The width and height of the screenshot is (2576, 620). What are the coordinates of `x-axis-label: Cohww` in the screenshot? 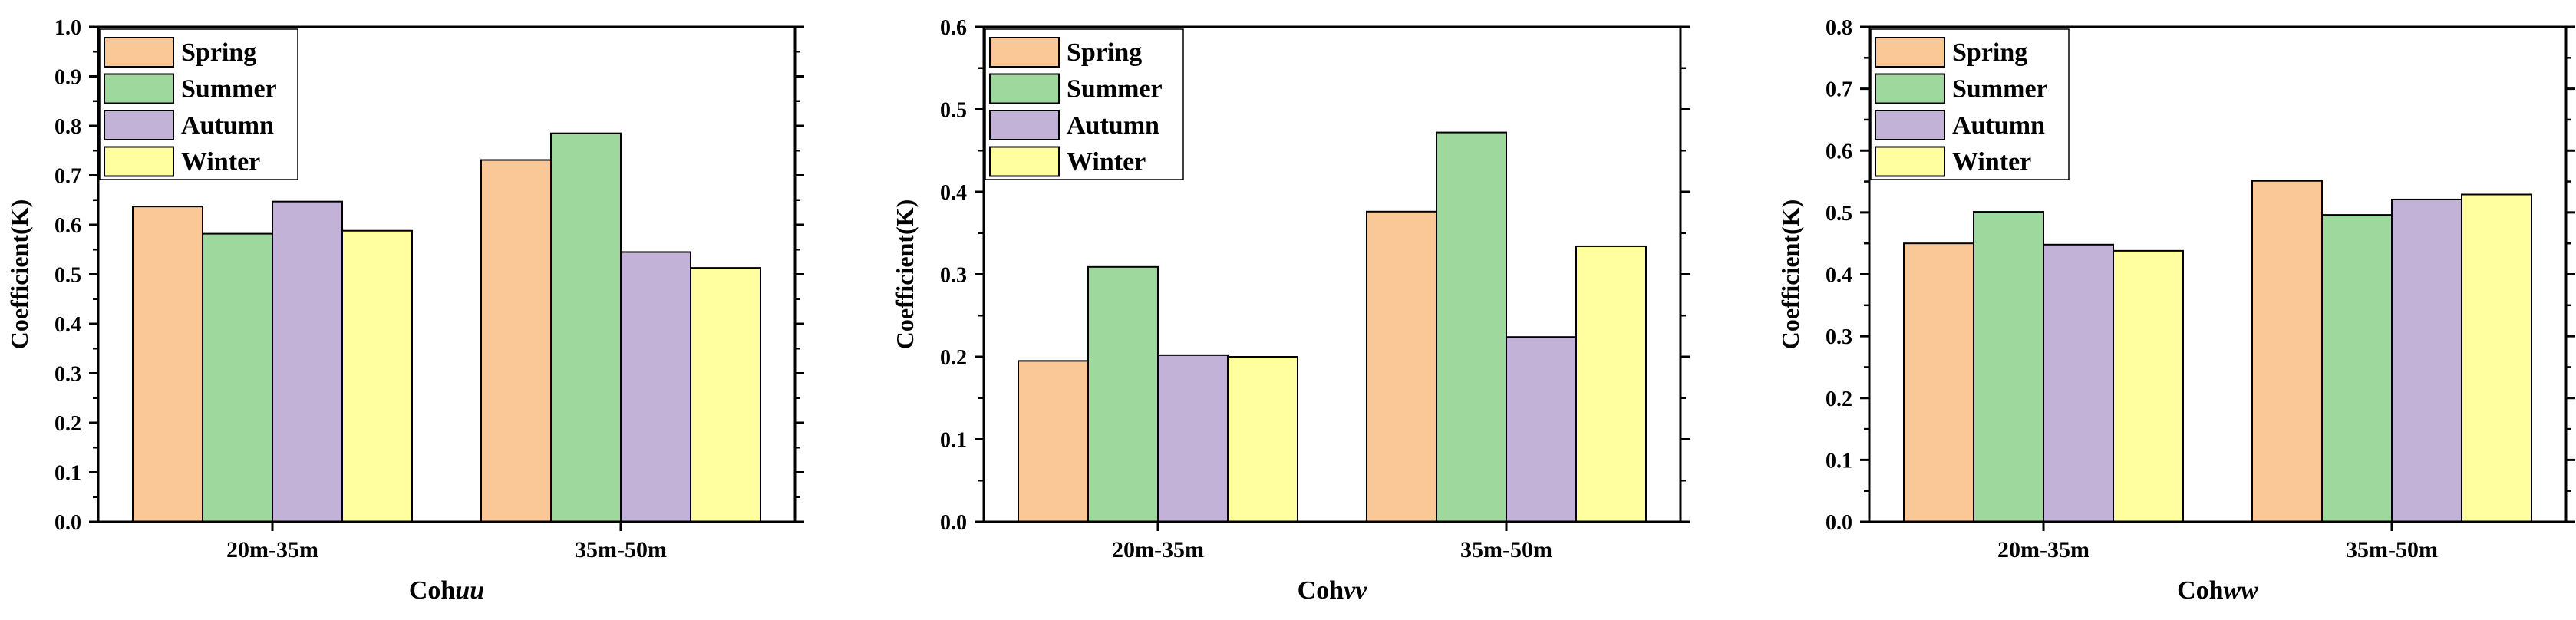 It's located at (2217, 590).